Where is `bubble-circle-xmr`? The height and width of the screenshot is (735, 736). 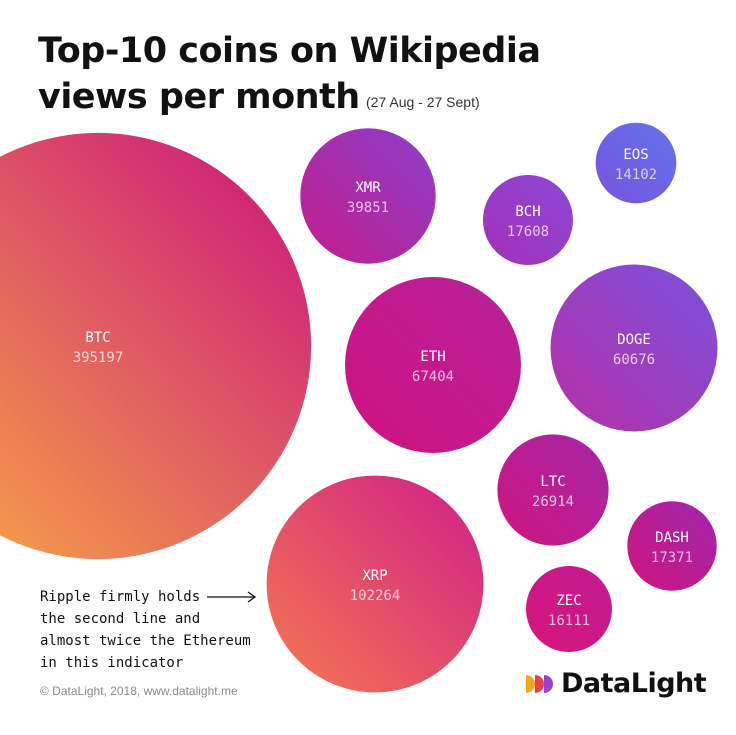 bubble-circle-xmr is located at coordinates (368, 196).